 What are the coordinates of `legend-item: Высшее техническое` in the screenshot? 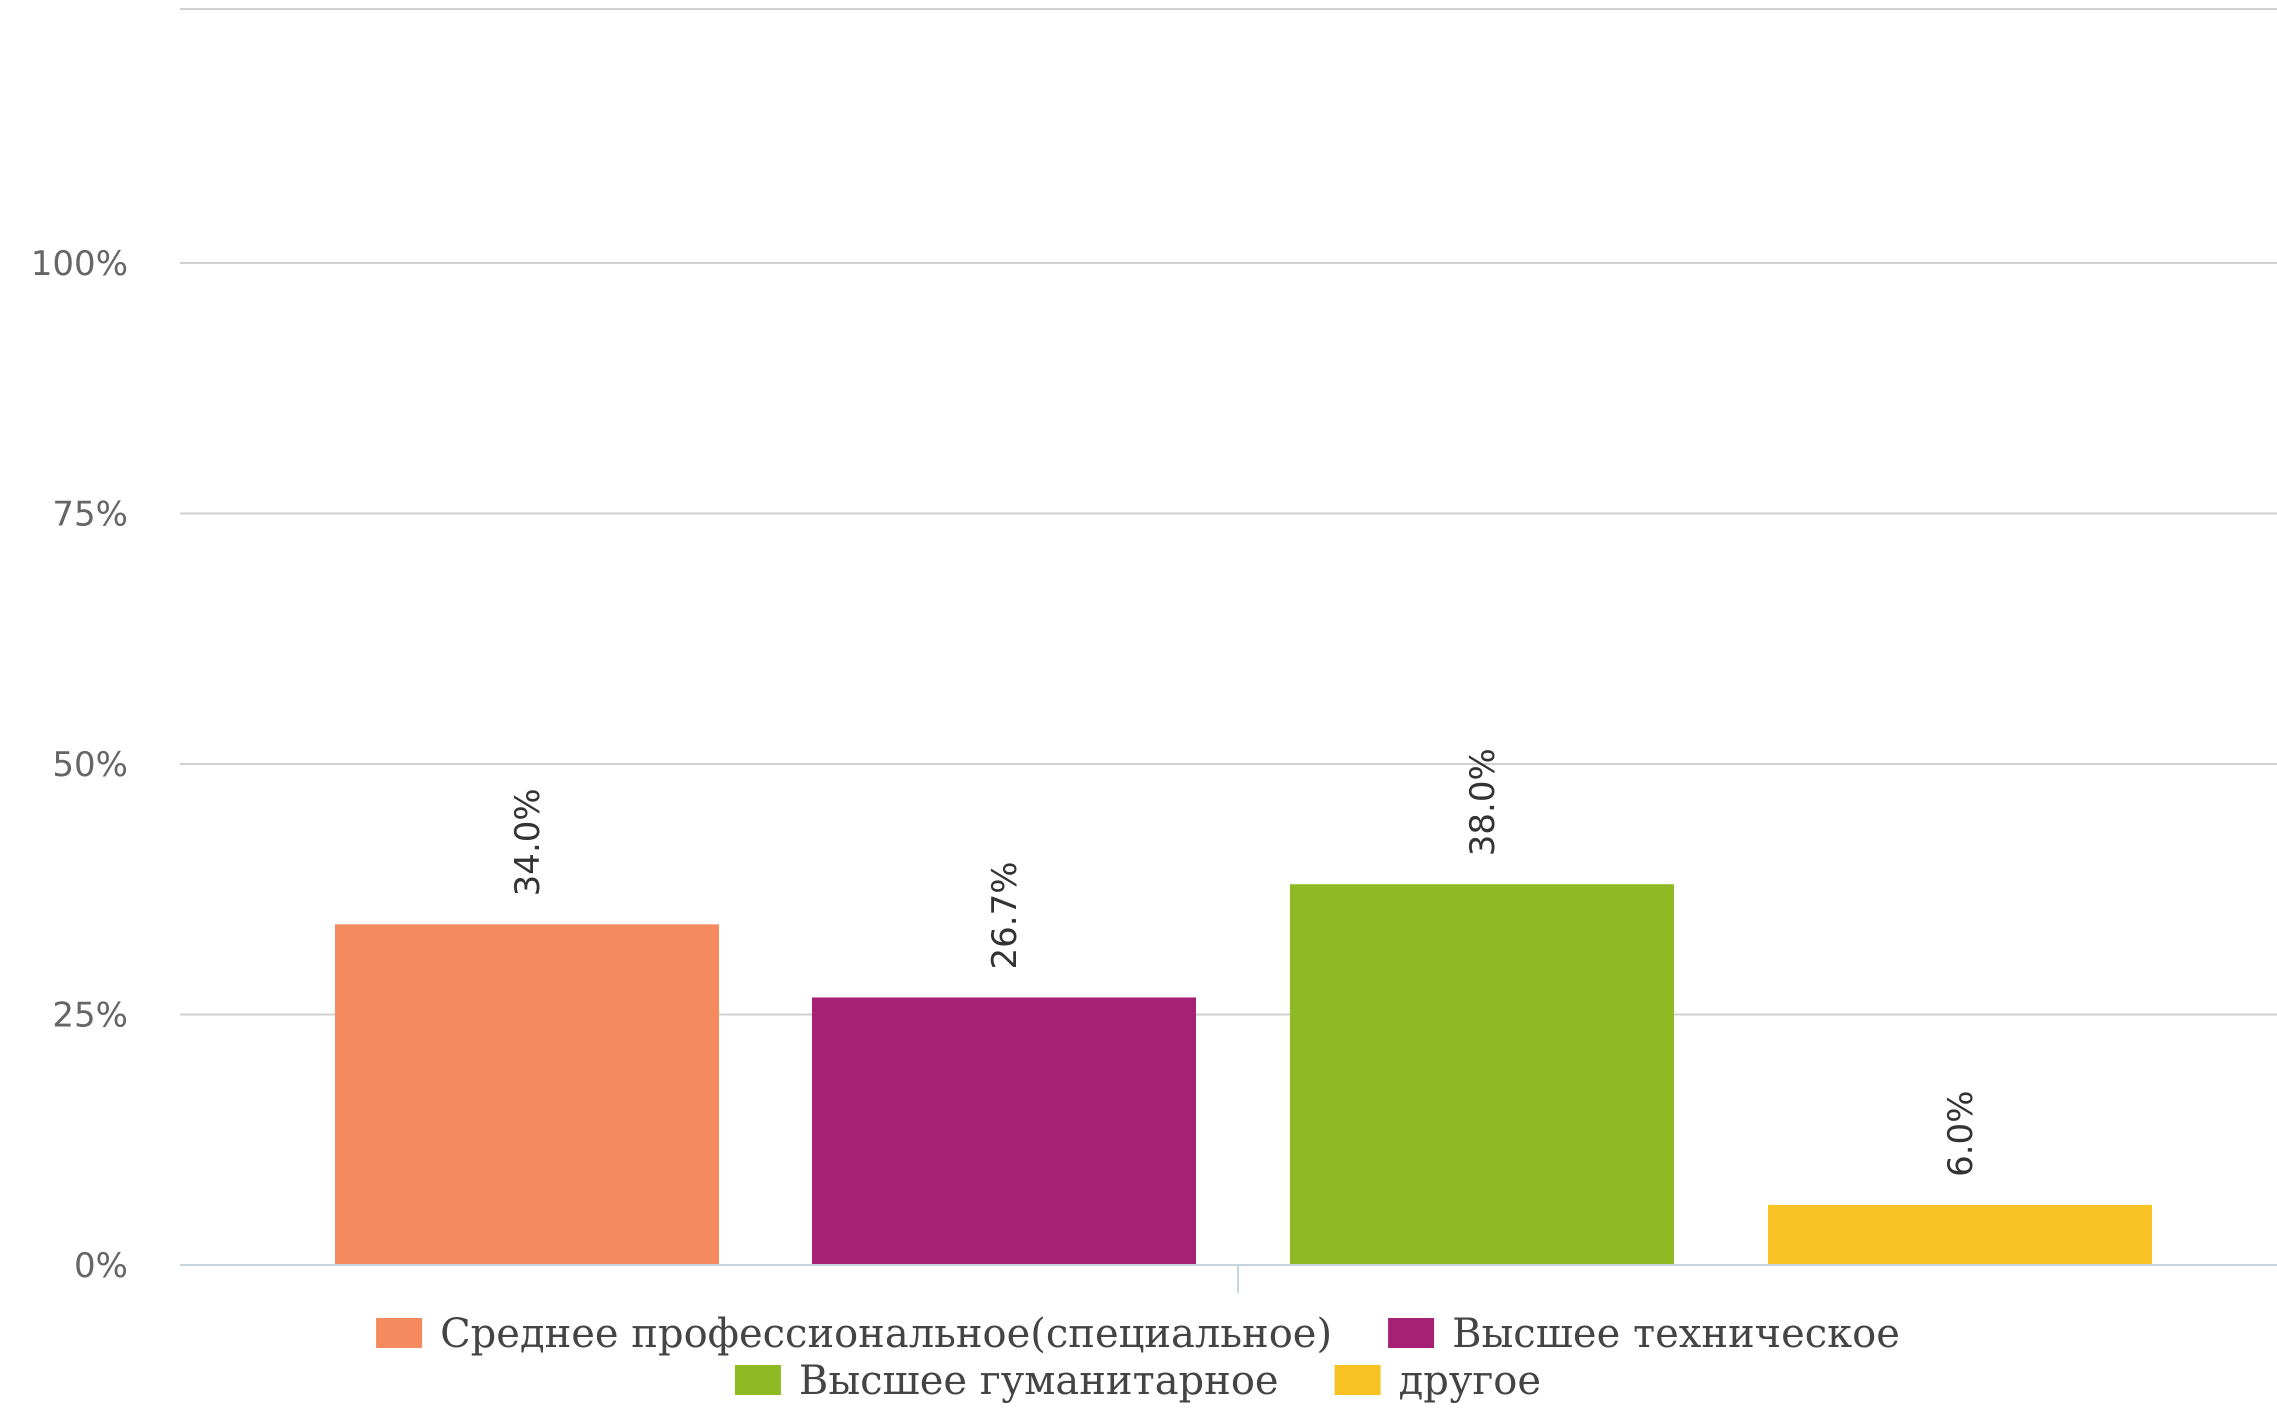 It's located at (1644, 1334).